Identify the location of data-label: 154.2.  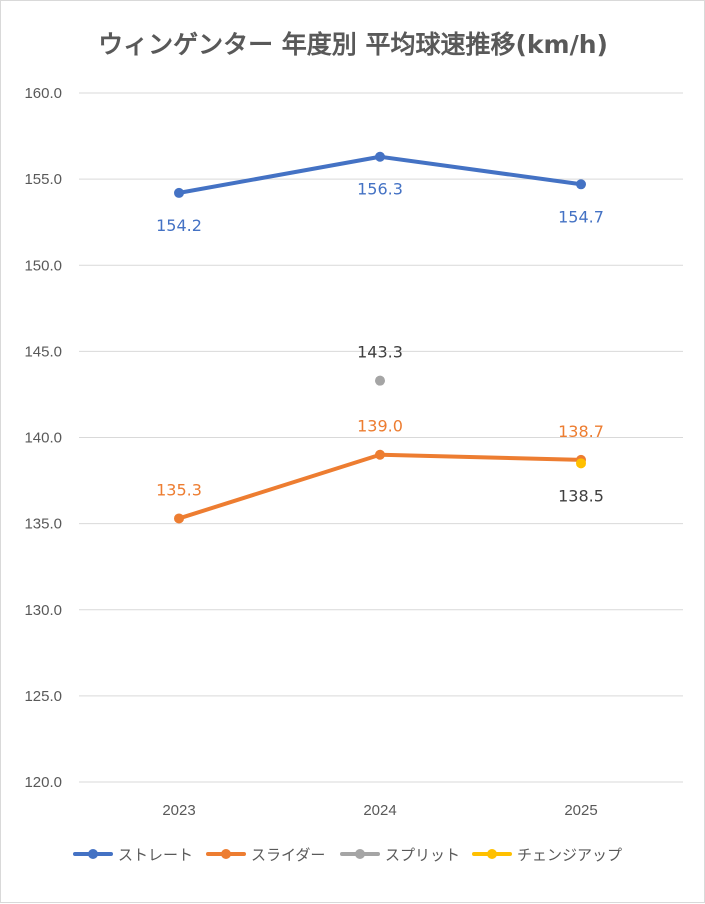
(179, 225).